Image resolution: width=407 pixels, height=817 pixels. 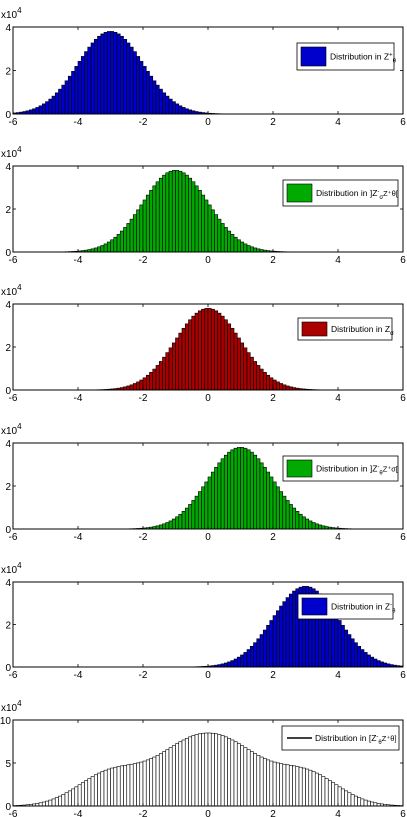 What do you see at coordinates (338, 398) in the screenshot?
I see `x-tick-label: 4` at bounding box center [338, 398].